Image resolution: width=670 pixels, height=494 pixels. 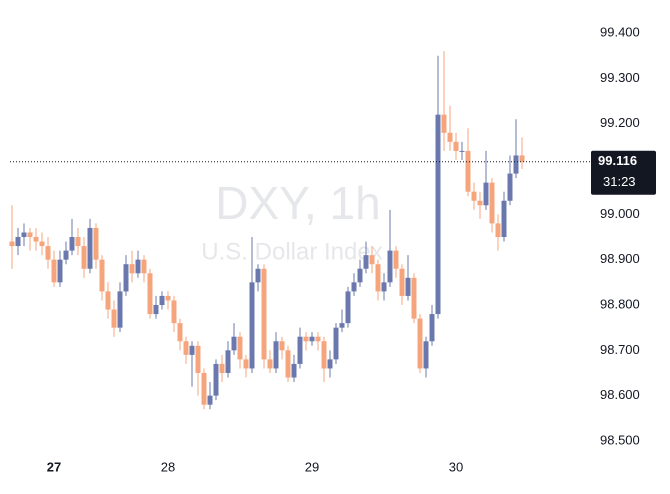 What do you see at coordinates (620, 303) in the screenshot?
I see `y-tick-label: 98.800` at bounding box center [620, 303].